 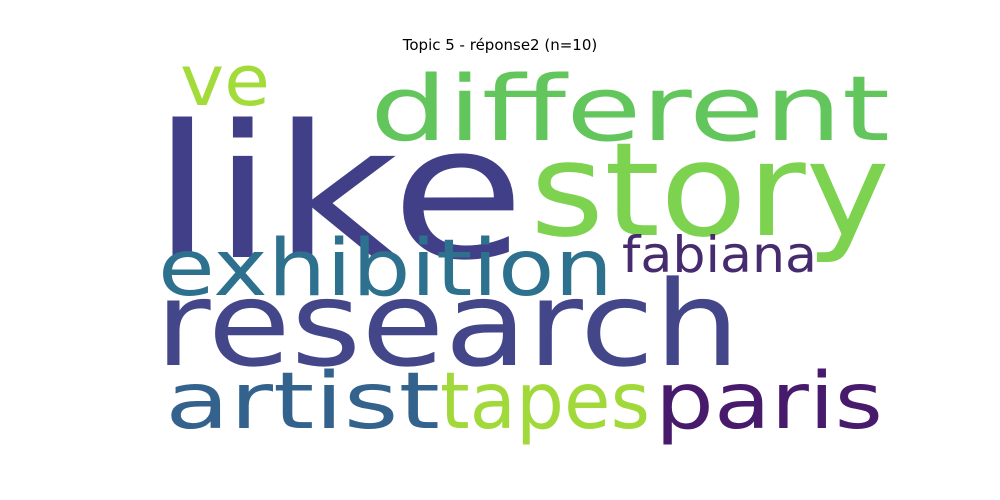 What do you see at coordinates (630, 109) in the screenshot?
I see `word-different: different` at bounding box center [630, 109].